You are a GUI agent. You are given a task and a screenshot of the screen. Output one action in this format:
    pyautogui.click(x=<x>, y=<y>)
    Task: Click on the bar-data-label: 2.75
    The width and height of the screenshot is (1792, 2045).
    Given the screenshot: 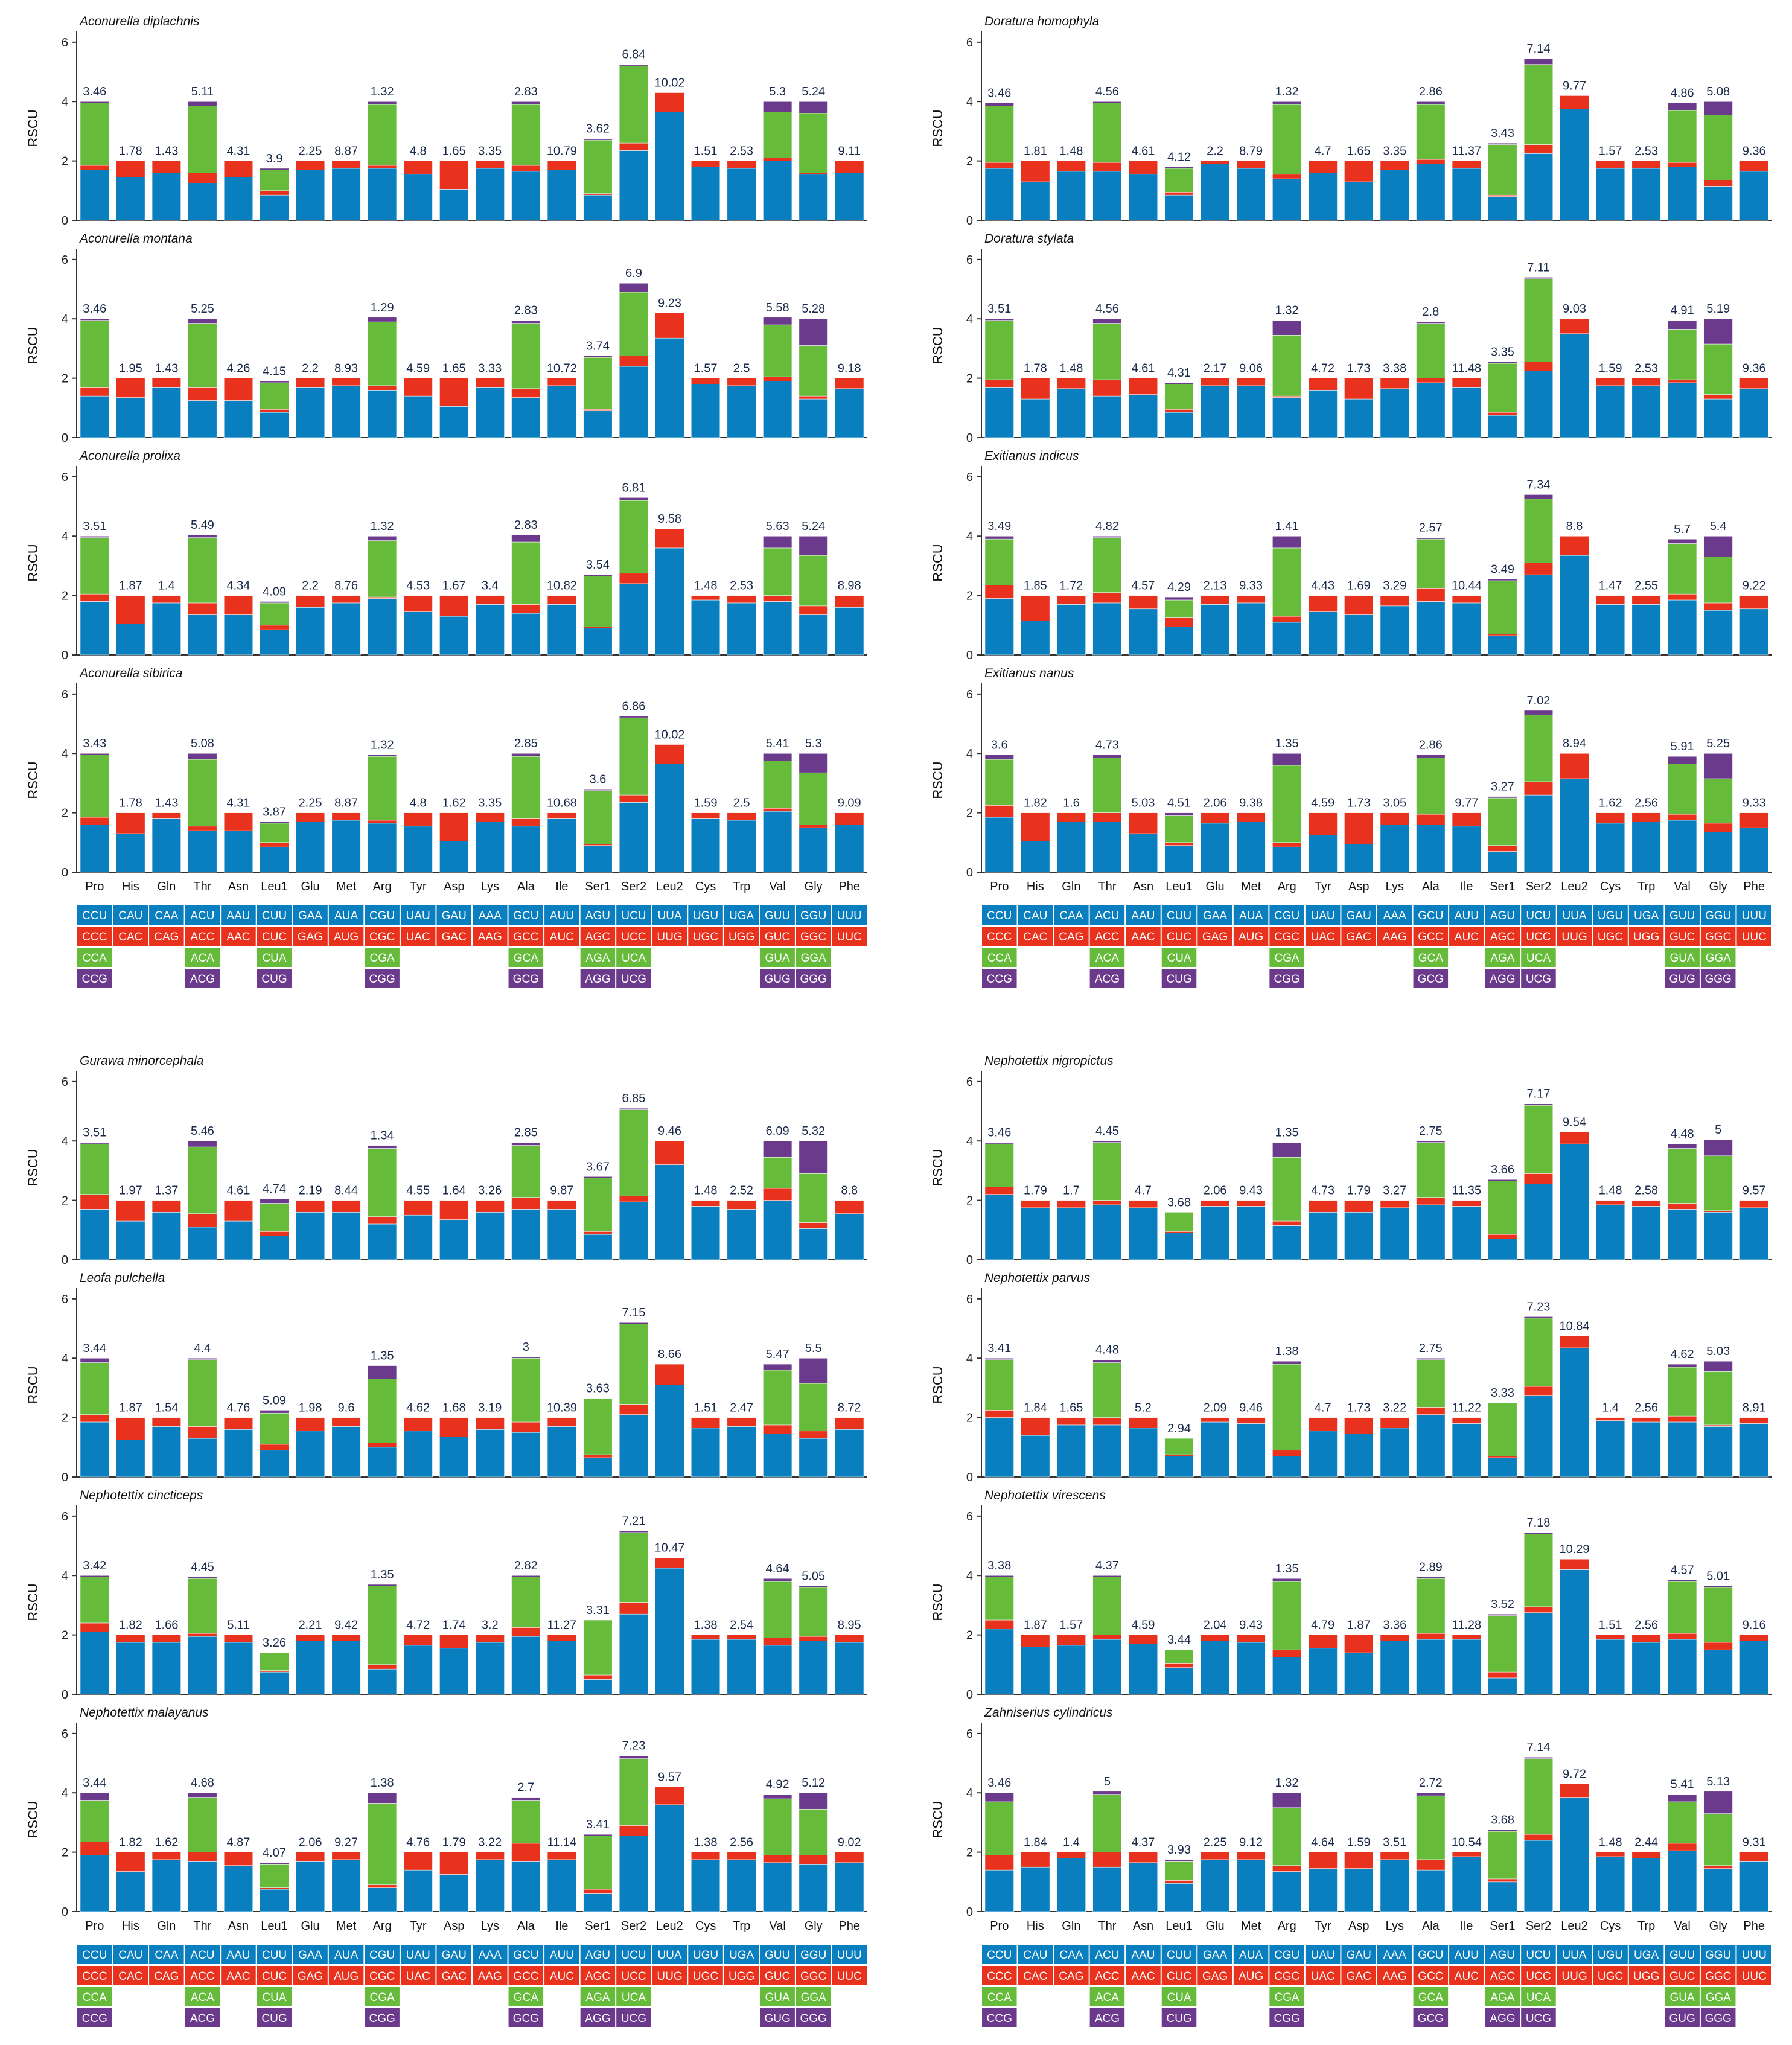 What is the action you would take?
    pyautogui.click(x=1431, y=1349)
    